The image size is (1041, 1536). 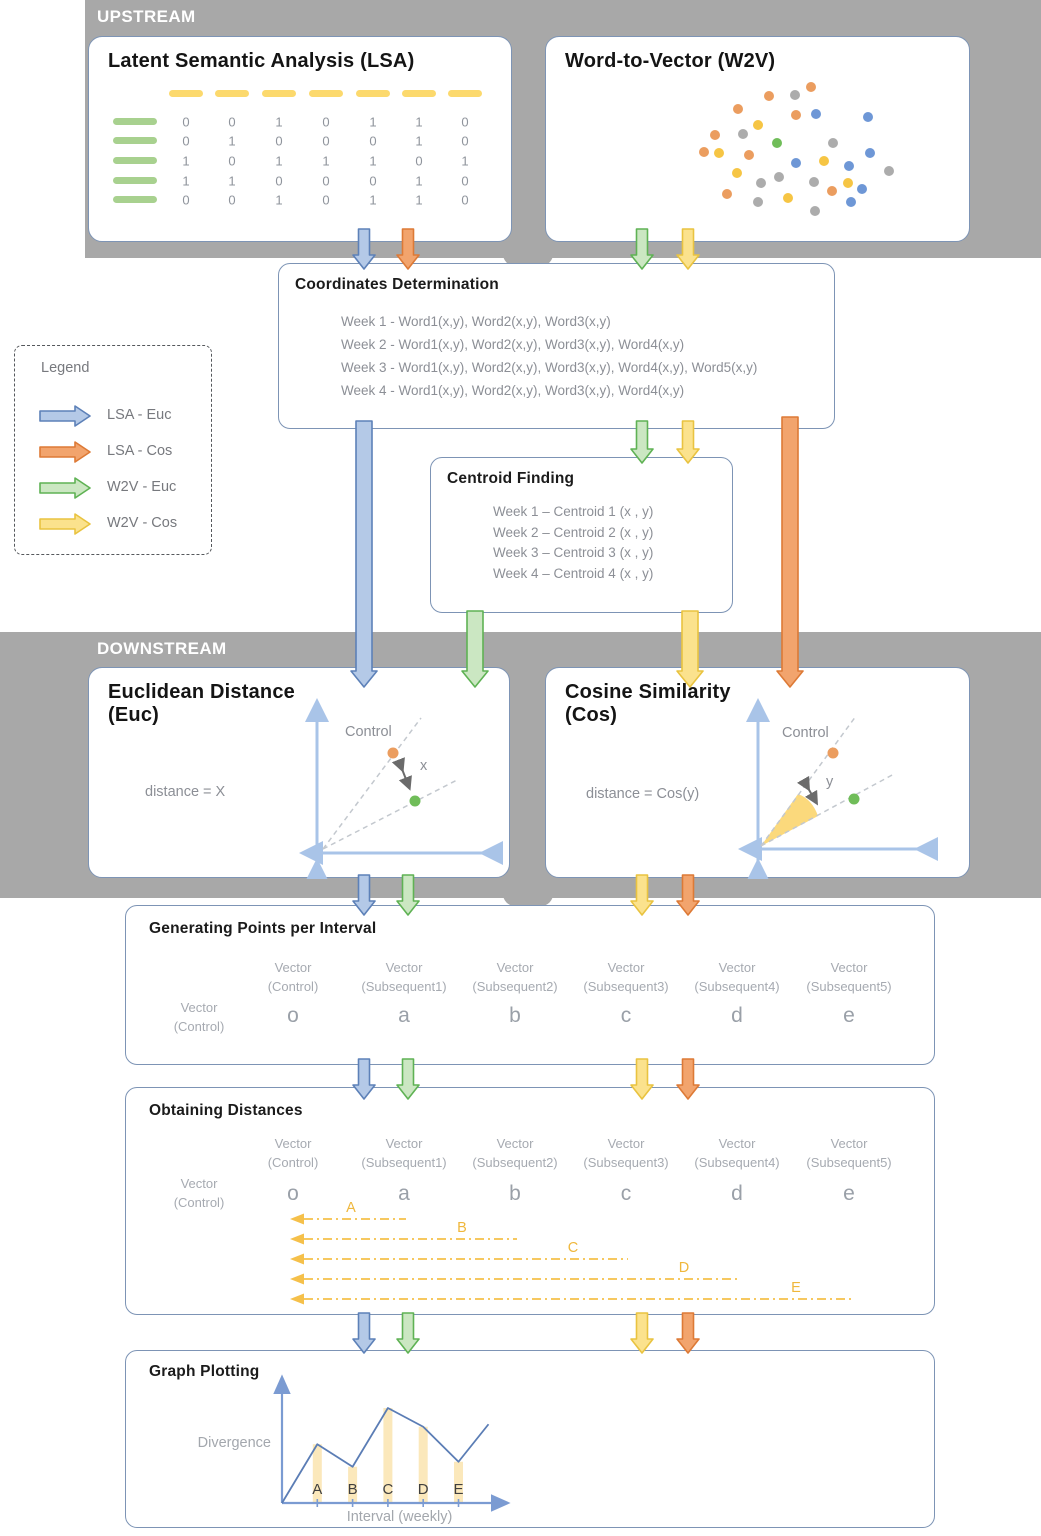 I want to click on interval-value: d, so click(x=737, y=1015).